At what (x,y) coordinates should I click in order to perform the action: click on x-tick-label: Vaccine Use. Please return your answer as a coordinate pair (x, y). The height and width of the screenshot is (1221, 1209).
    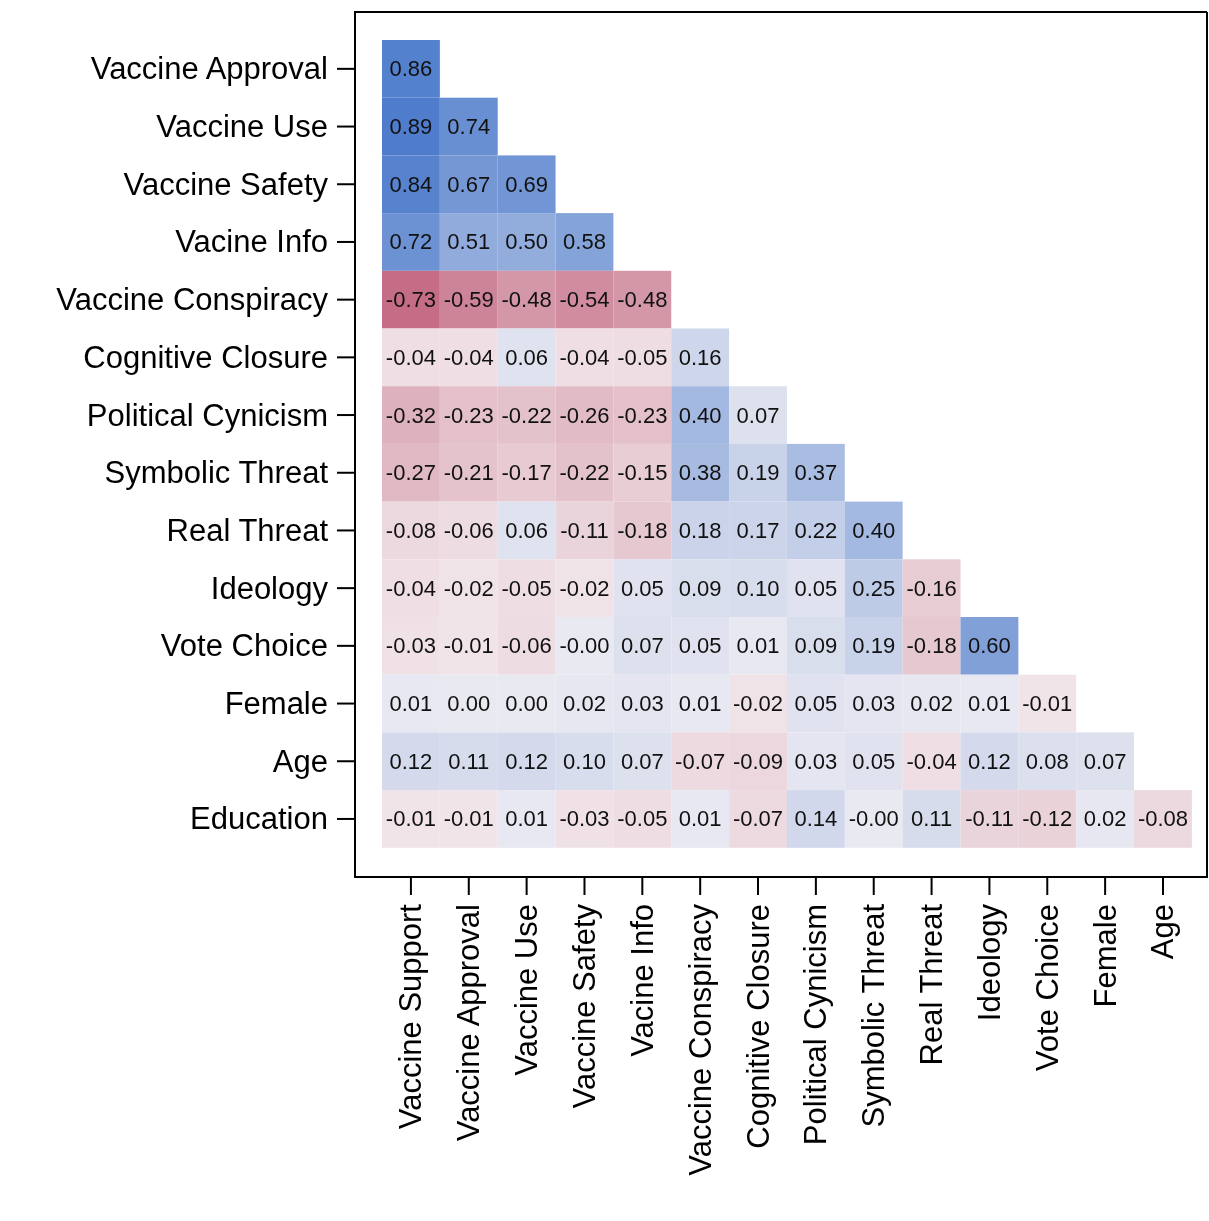
    Looking at the image, I should click on (527, 990).